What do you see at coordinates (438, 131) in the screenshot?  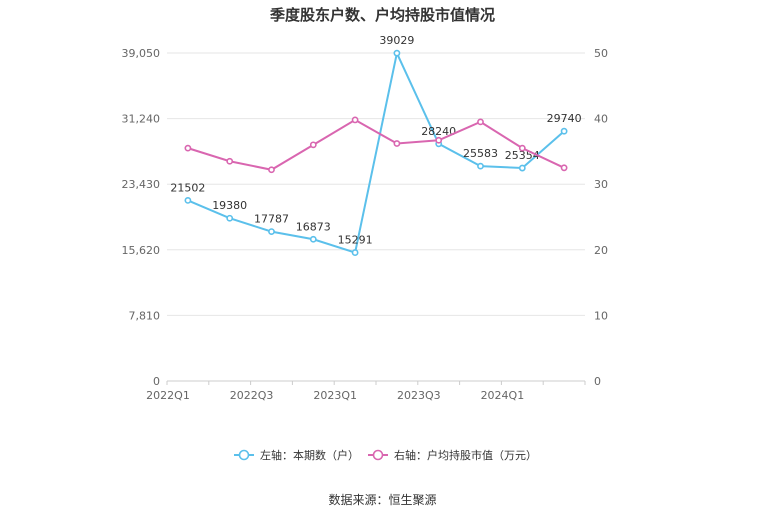 I see `data-label: 28240` at bounding box center [438, 131].